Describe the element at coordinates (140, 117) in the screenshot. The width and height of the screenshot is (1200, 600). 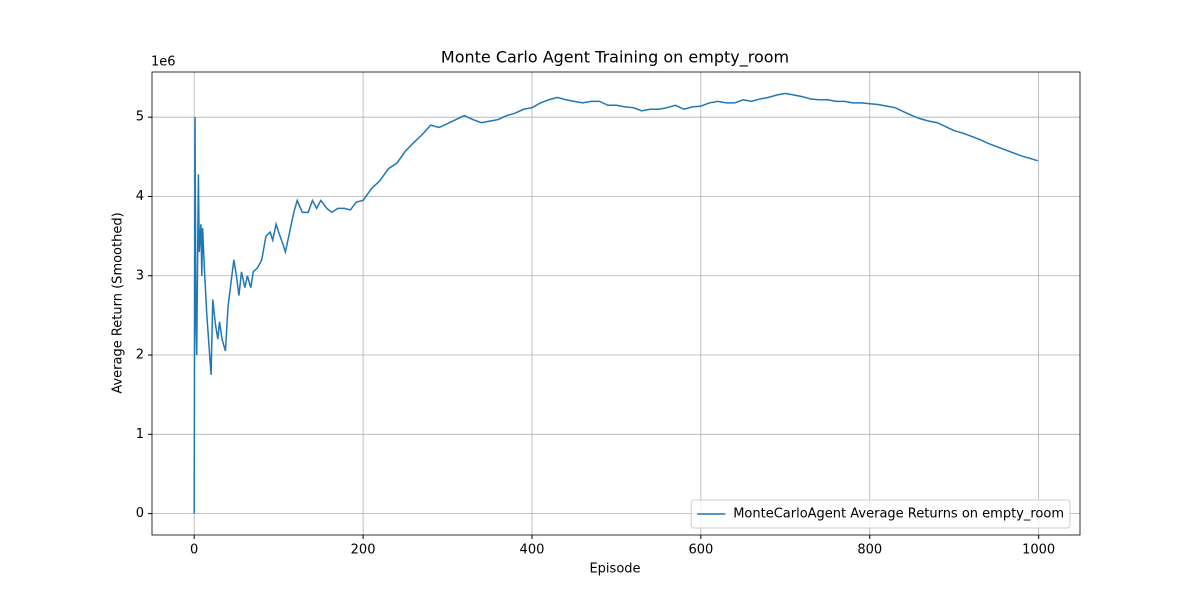
I see `y-tick-label: 5` at that location.